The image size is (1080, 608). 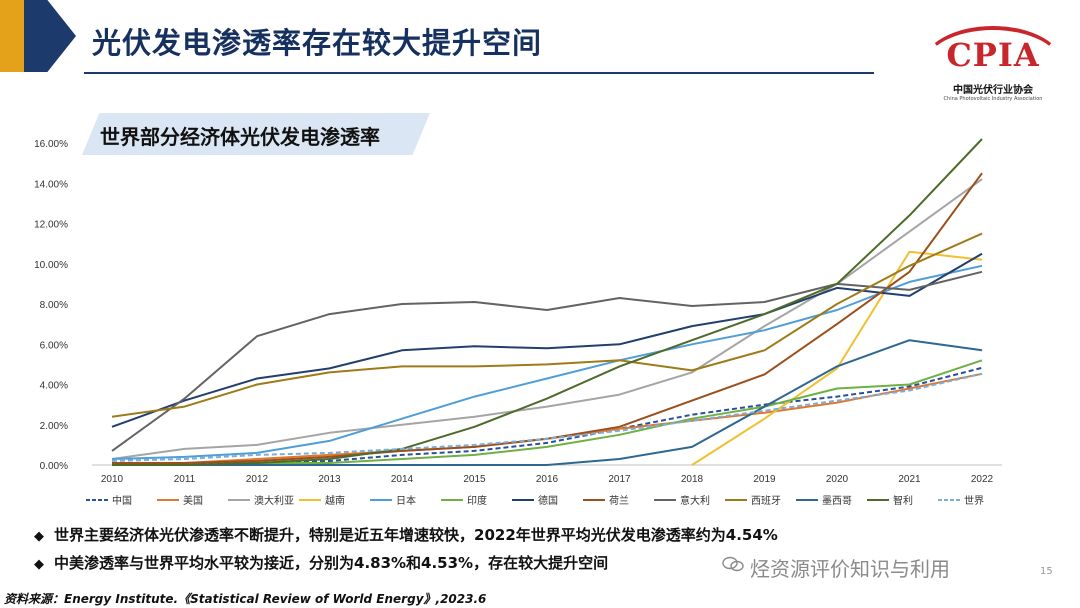 What do you see at coordinates (54, 386) in the screenshot?
I see `y-tick-label: 4.00%` at bounding box center [54, 386].